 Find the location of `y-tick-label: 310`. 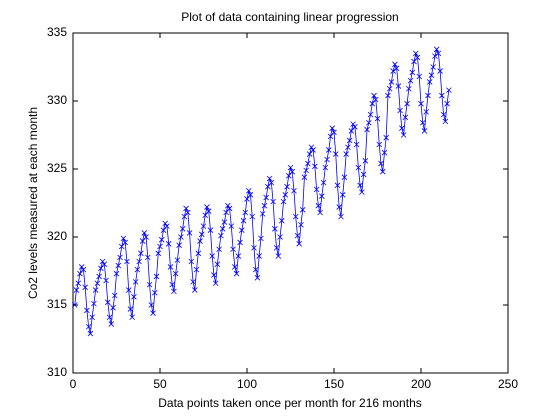

y-tick-label: 310 is located at coordinates (57, 372).